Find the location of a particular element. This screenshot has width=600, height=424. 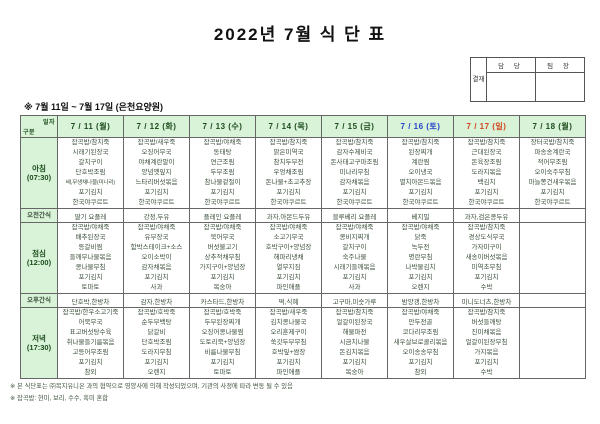

menu-item: 잡곡밥/호박죽 is located at coordinates (222, 312).